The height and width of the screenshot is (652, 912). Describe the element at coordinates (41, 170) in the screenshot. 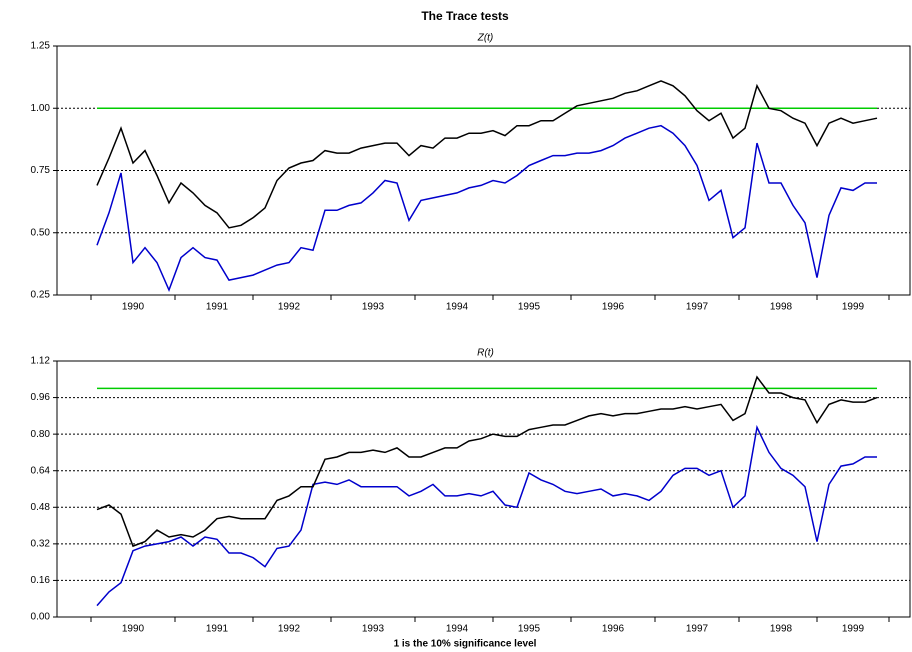

I see `y-tick-label: 0.75` at that location.